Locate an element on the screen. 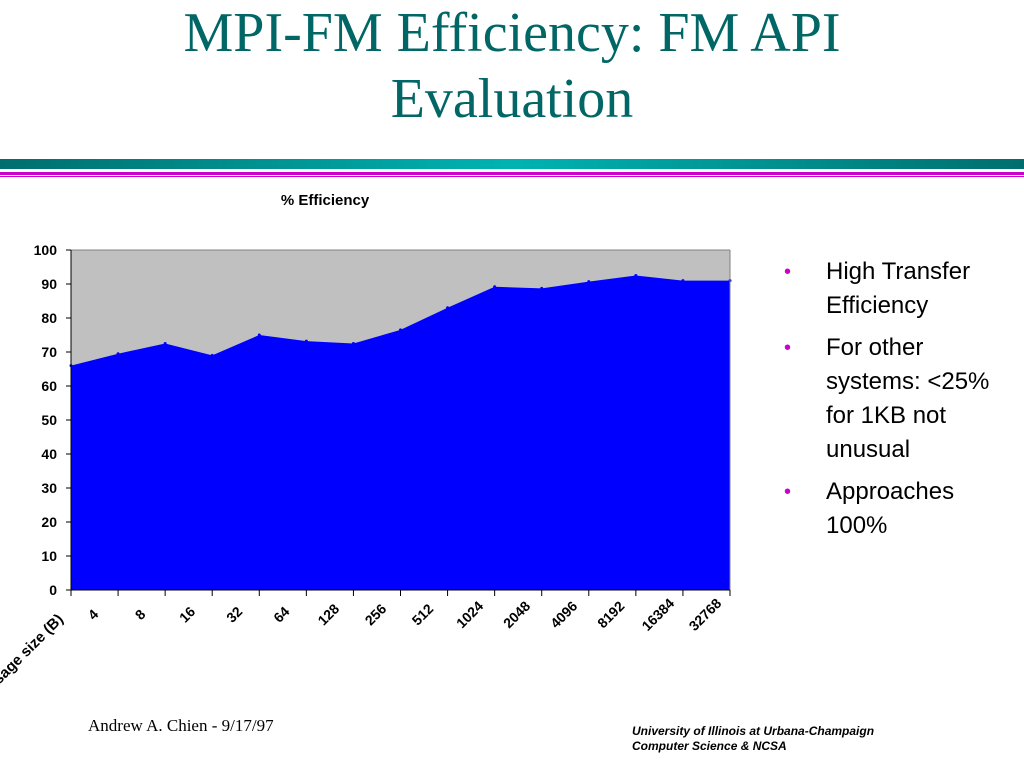 The width and height of the screenshot is (1024, 768). x-tick-label: 16 is located at coordinates (187, 614).